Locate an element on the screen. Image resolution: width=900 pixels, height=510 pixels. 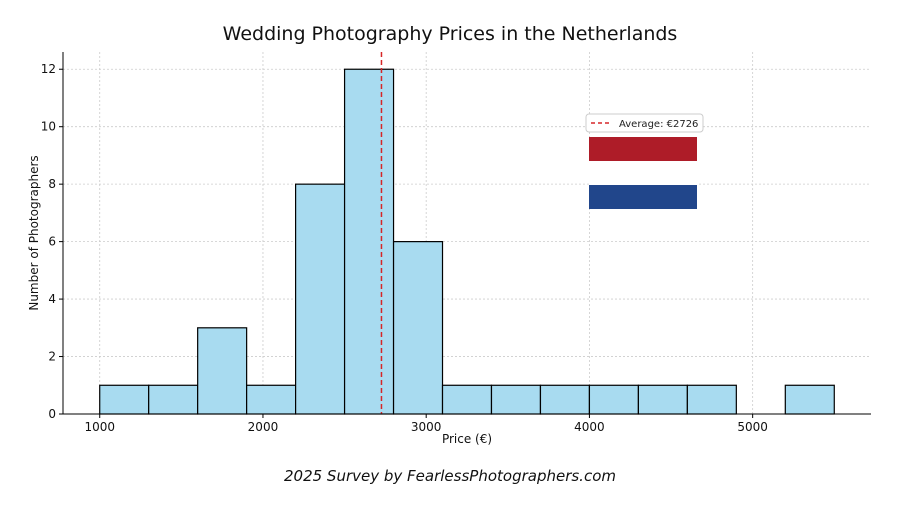
flag-red-stripe is located at coordinates (643, 149).